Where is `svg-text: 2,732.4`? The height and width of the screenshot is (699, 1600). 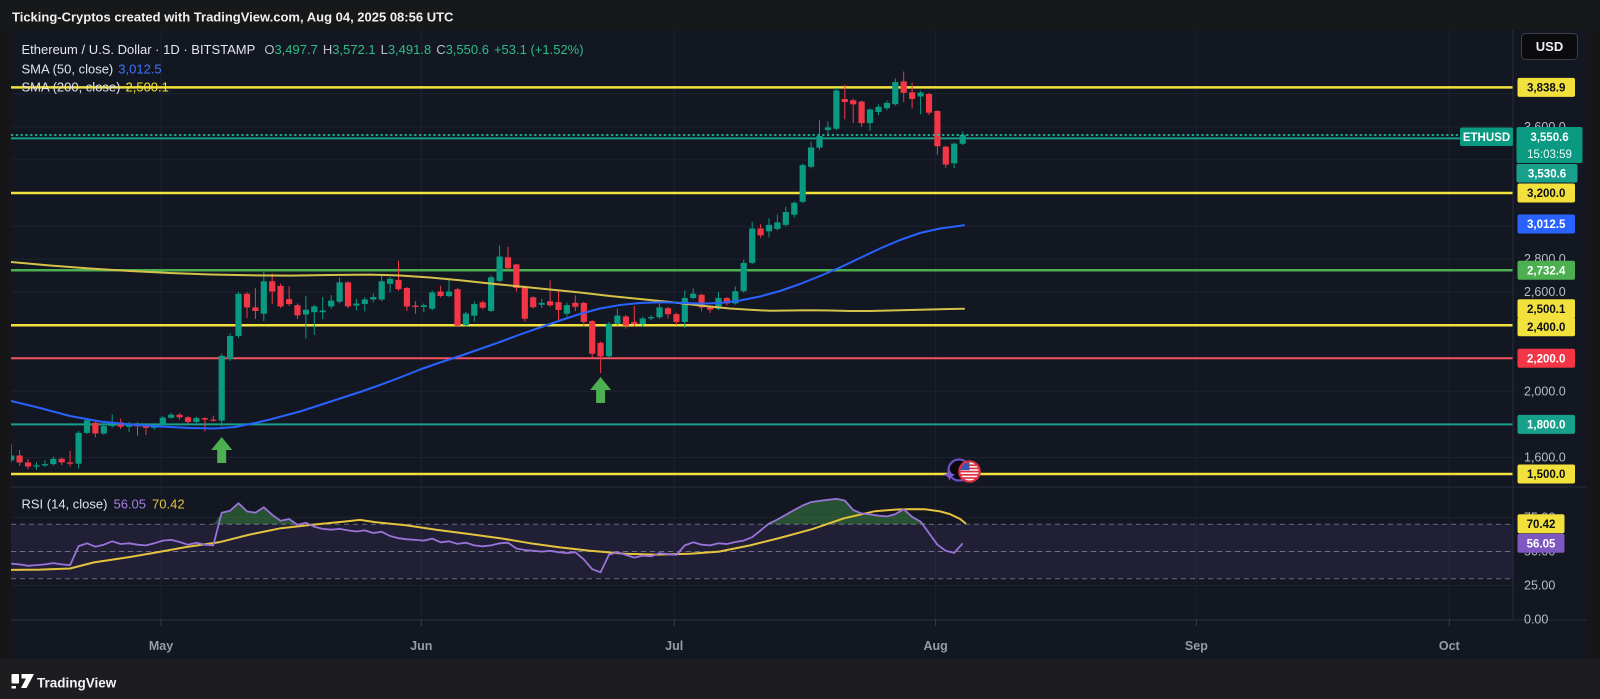 svg-text: 2,732.4 is located at coordinates (1546, 272).